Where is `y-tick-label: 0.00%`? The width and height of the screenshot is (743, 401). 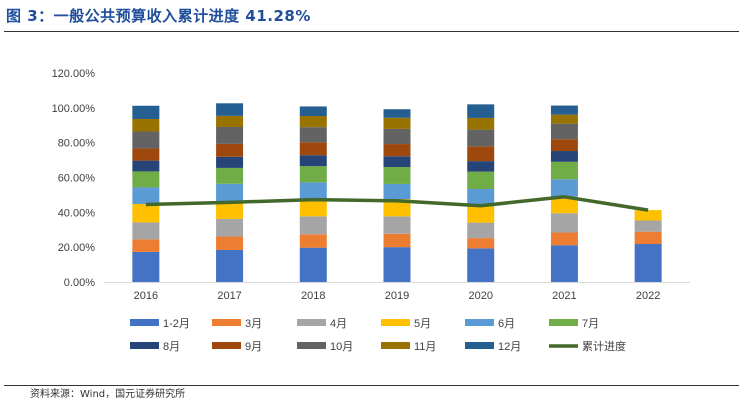 y-tick-label: 0.00% is located at coordinates (79, 283).